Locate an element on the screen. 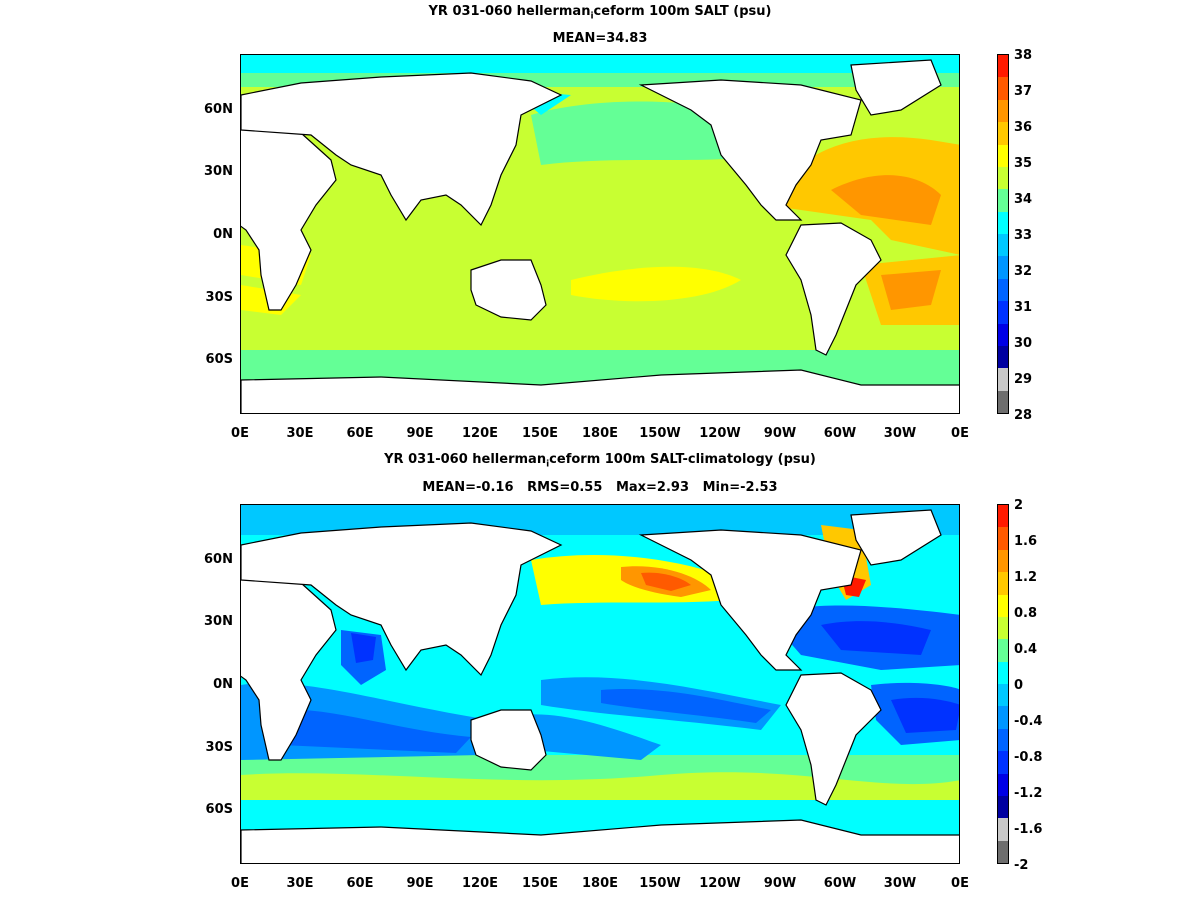 Image resolution: width=1200 pixels, height=900 pixels. colorbar-label: 35 is located at coordinates (1023, 163).